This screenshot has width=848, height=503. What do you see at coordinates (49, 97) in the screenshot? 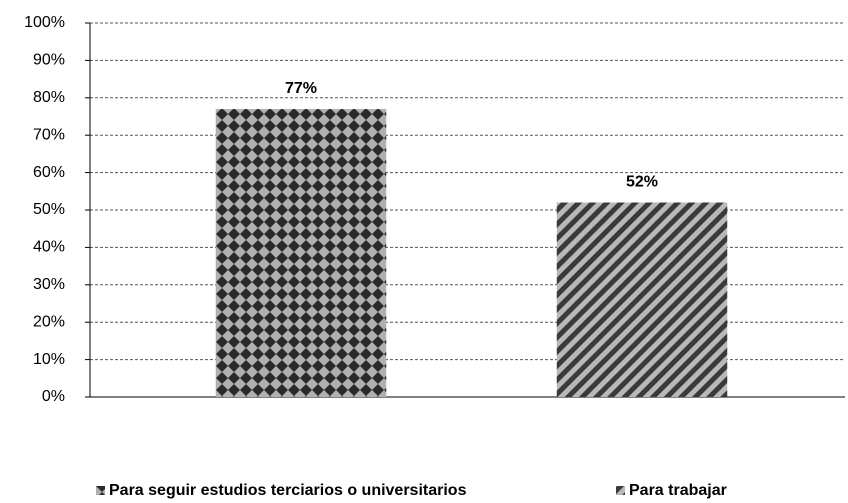
I see `y-tick-label: 80%` at bounding box center [49, 97].